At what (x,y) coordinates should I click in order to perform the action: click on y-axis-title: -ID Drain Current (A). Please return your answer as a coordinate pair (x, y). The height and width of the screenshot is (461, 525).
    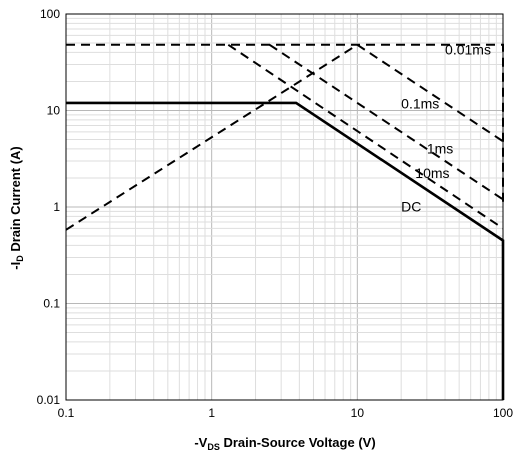
    Looking at the image, I should click on (16, 208).